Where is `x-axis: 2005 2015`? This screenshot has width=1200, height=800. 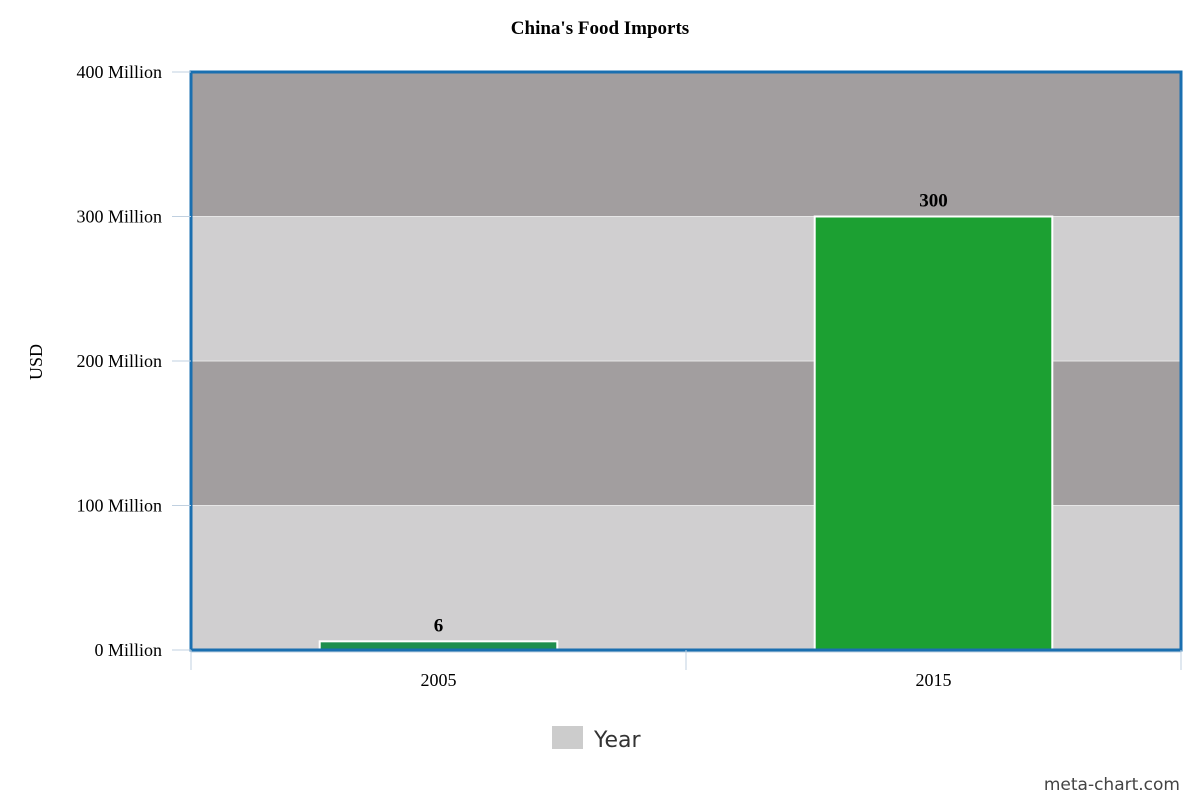
x-axis: 2005 2015 is located at coordinates (686, 670).